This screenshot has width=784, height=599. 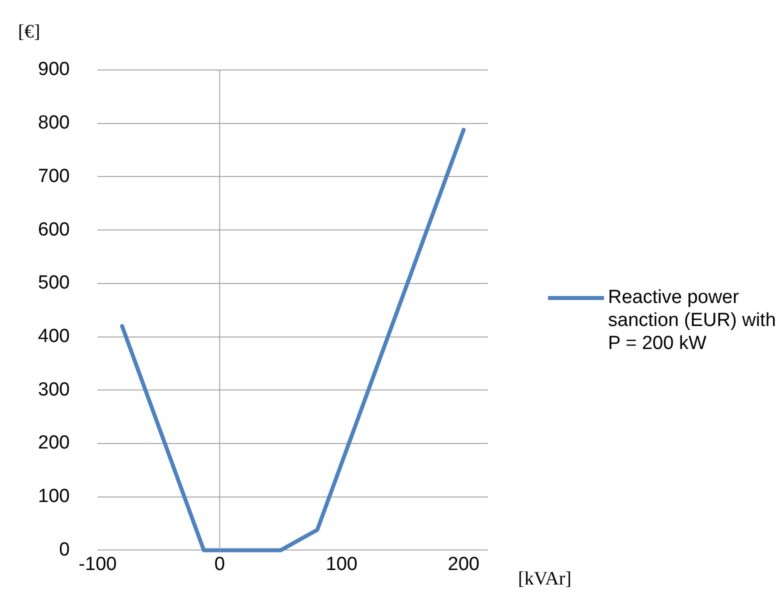 What do you see at coordinates (54, 443) in the screenshot?
I see `y-tick-label: 200` at bounding box center [54, 443].